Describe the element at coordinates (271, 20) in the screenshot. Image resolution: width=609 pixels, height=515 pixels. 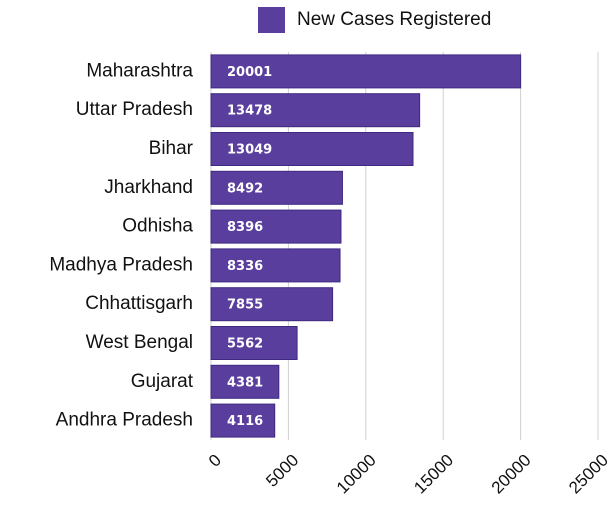
I see `legend-swatch` at that location.